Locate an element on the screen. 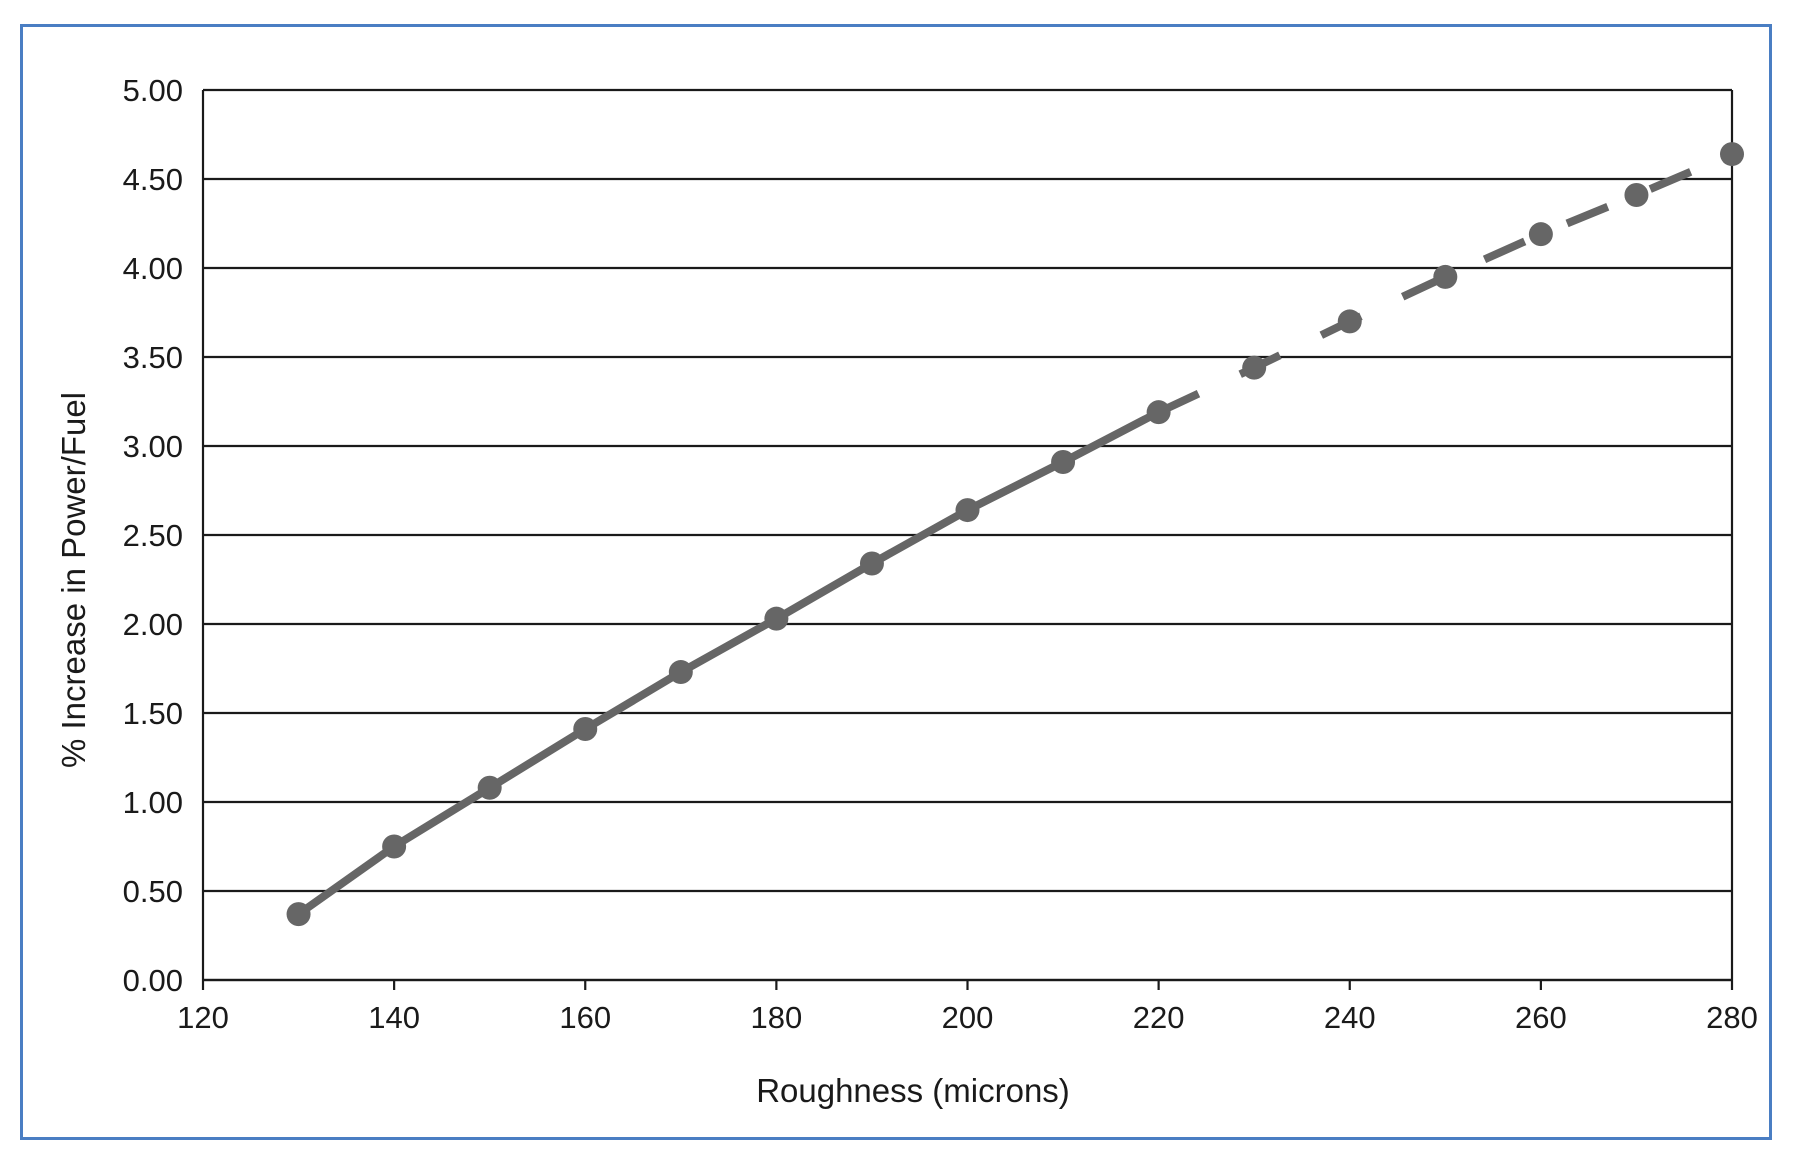 The image size is (1793, 1164). y-tick-label: 4.00 is located at coordinates (153, 268).